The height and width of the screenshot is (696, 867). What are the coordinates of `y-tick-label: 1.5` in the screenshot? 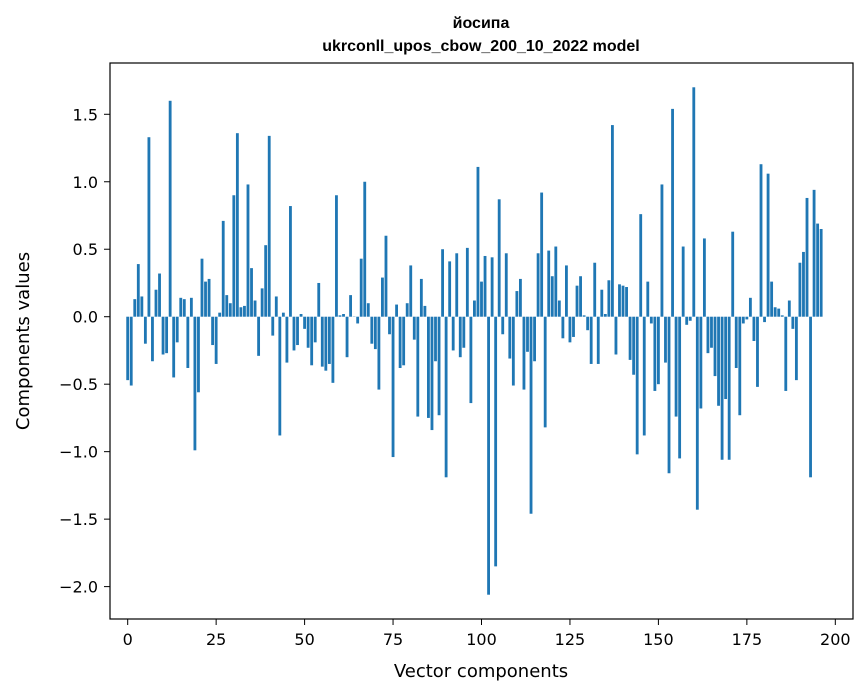 It's located at (85, 114).